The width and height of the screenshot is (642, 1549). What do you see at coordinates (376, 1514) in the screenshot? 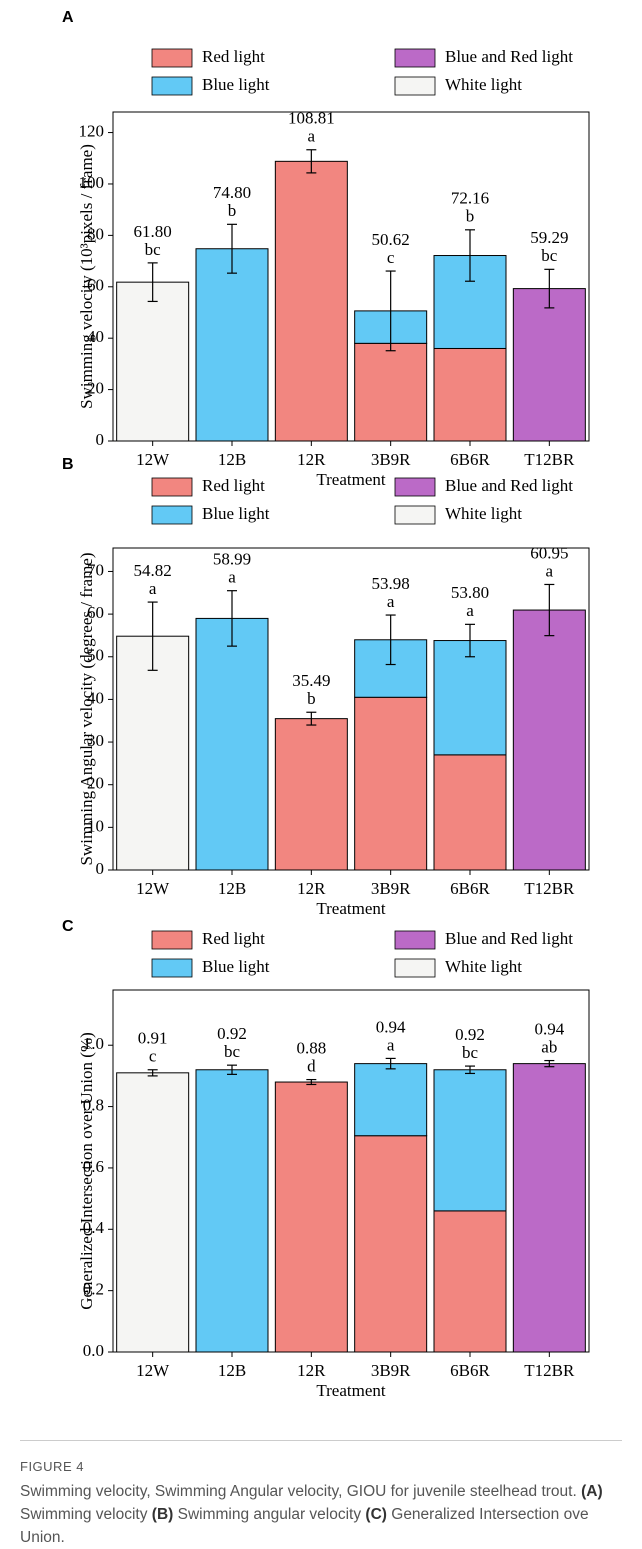
I see `caption-part: (C)` at bounding box center [376, 1514].